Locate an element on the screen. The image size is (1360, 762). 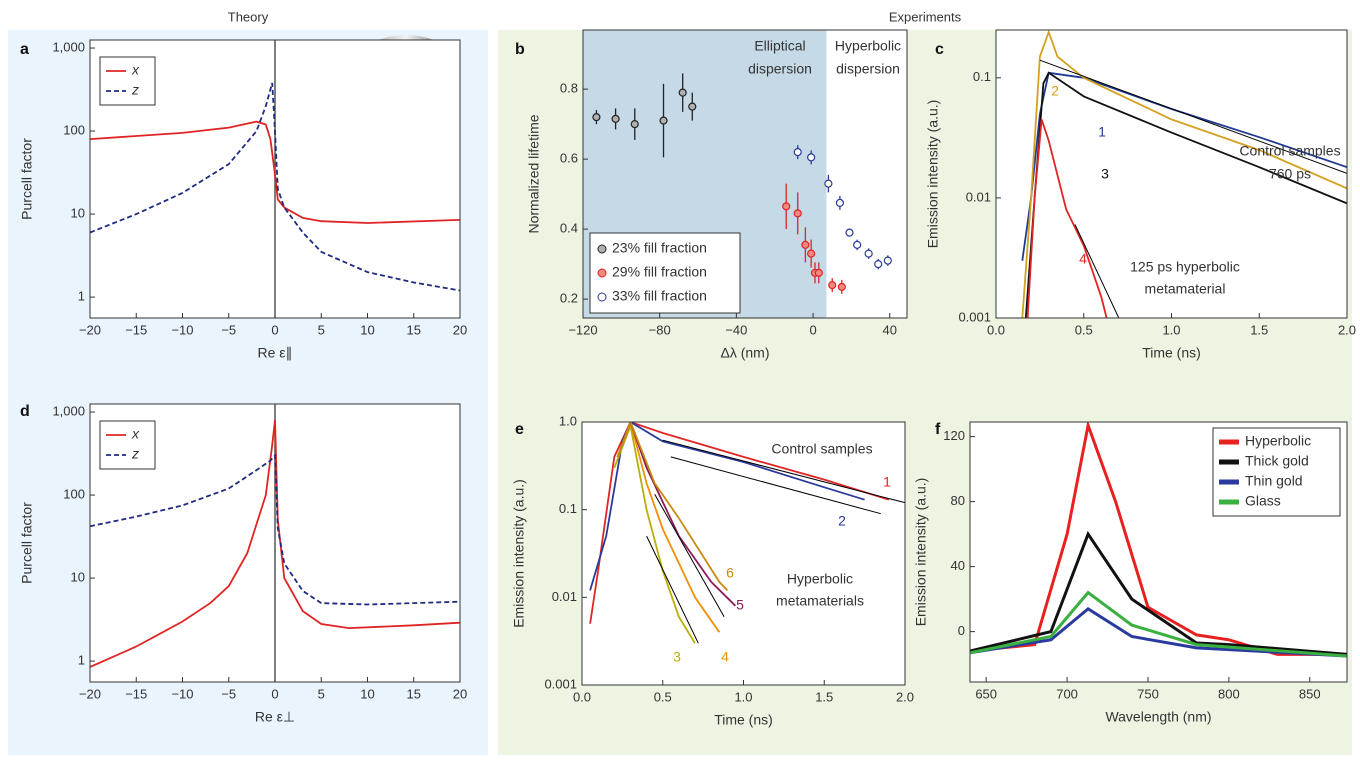
x-tick-label: −120 is located at coordinates (582, 329).